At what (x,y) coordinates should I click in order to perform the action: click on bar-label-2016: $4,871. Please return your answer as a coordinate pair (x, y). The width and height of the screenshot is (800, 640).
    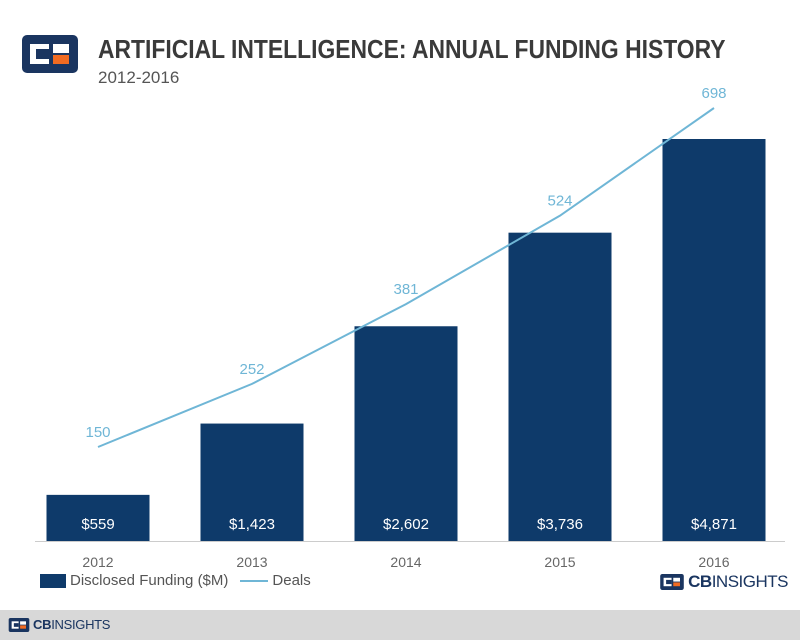
    Looking at the image, I should click on (714, 524).